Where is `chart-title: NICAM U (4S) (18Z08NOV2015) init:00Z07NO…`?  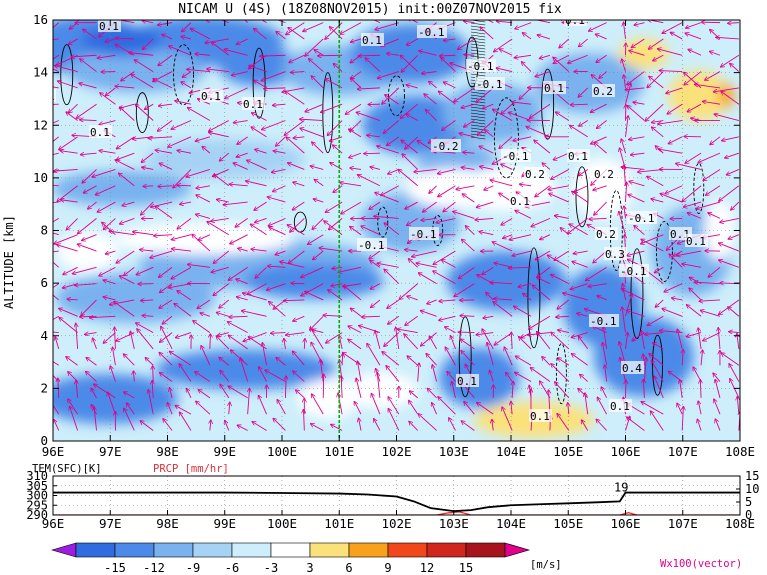 chart-title: NICAM U (4S) (18Z08NOV2015) init:00Z07NO… is located at coordinates (370, 9).